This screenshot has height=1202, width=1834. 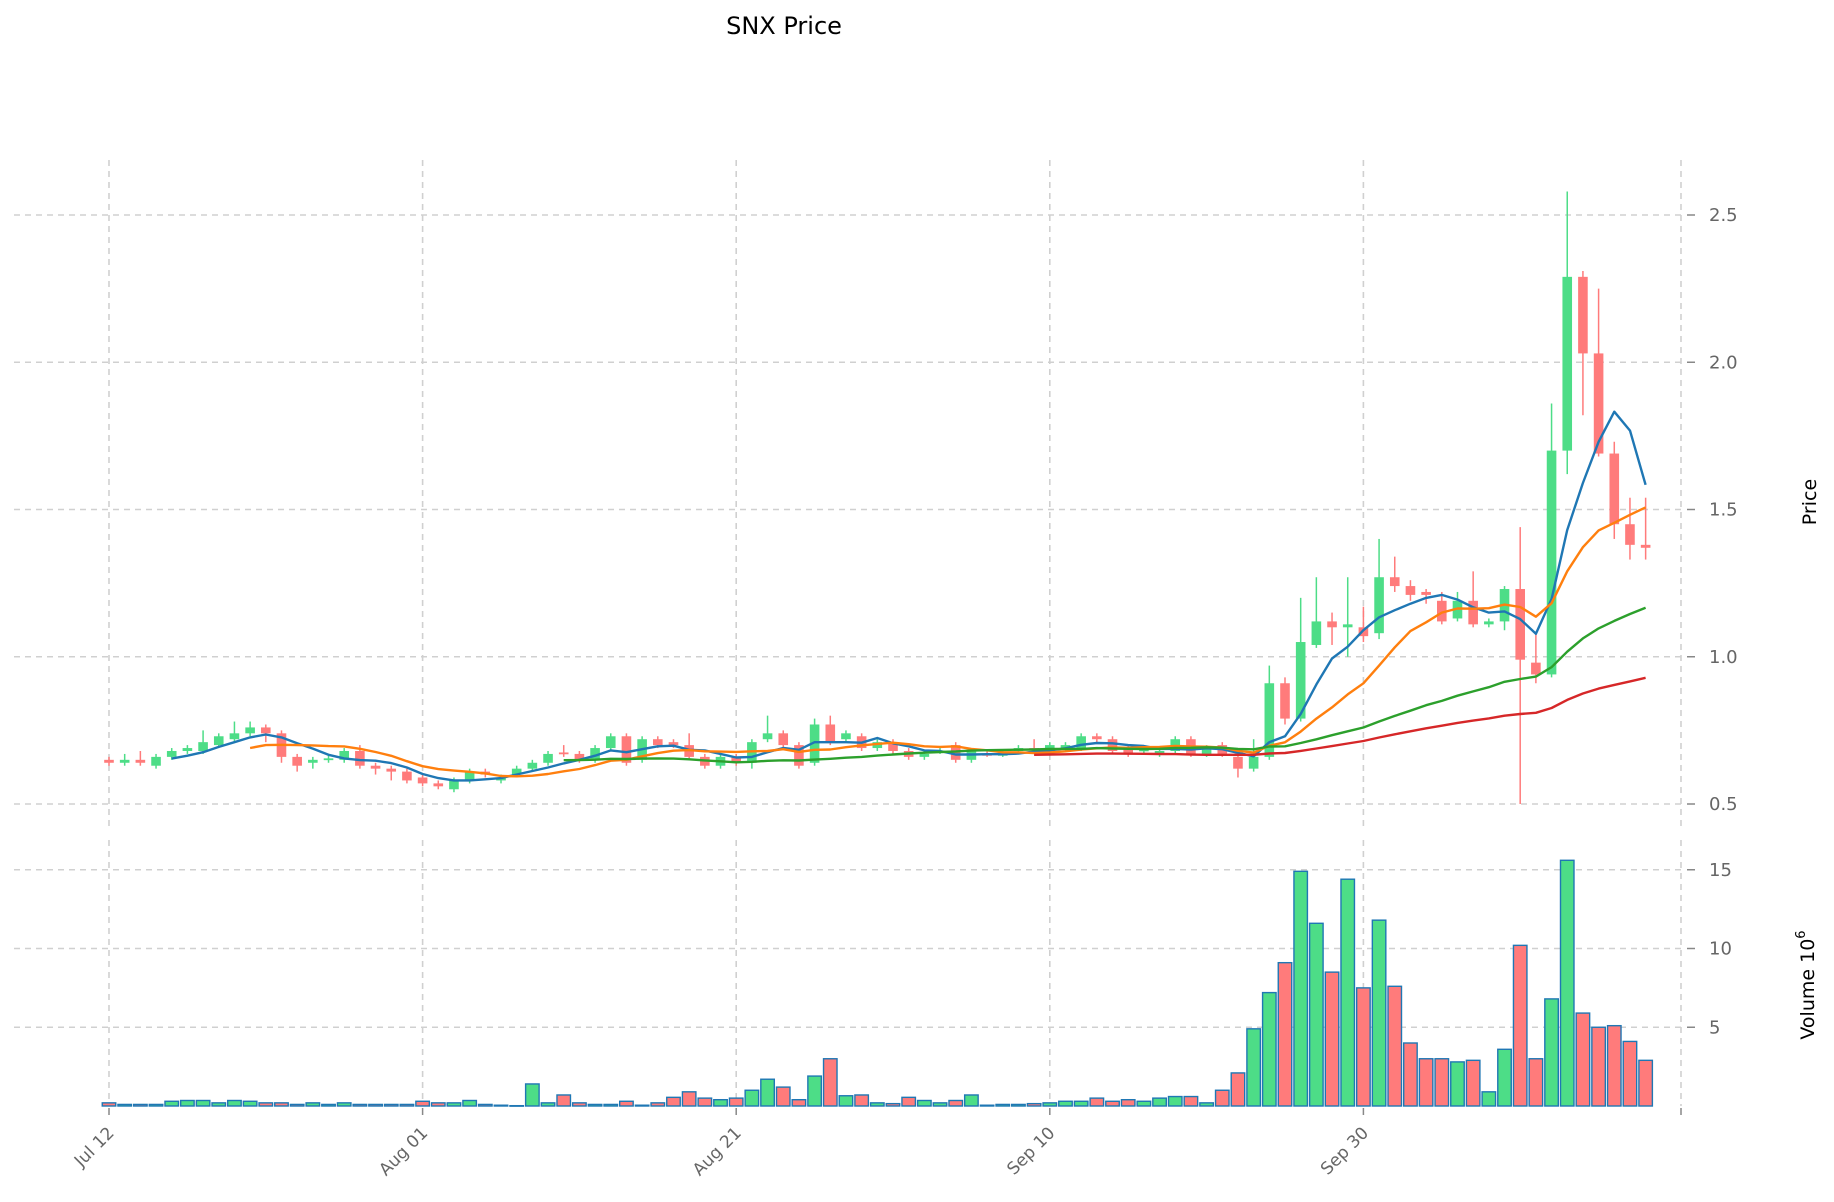 I want to click on volume-axis-exponent: 6, so click(x=1801, y=934).